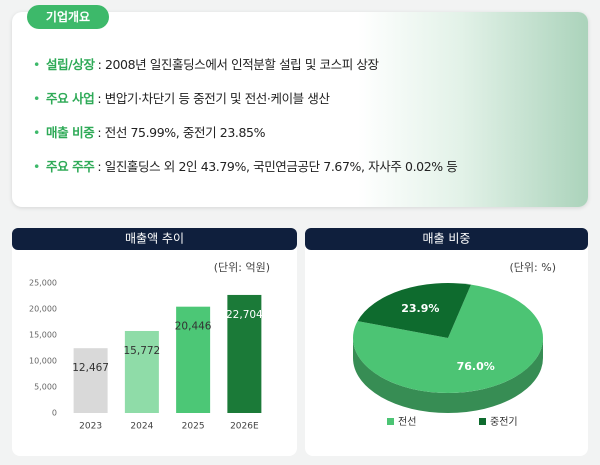 The image size is (600, 465). I want to click on value-label: 76.0%, so click(476, 366).